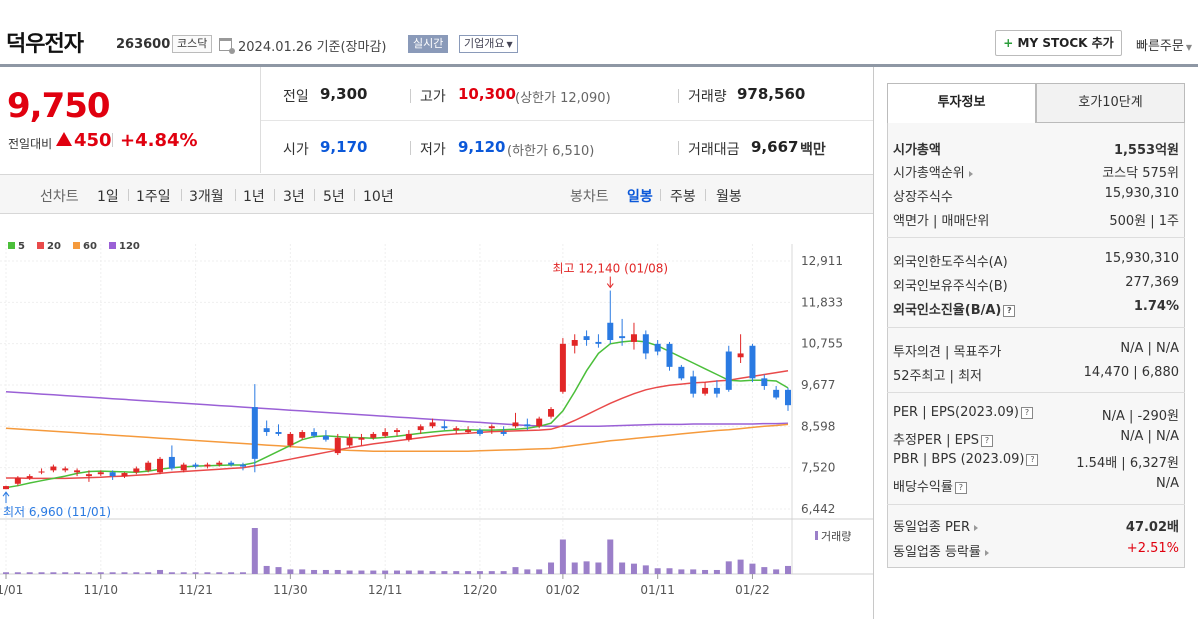 Image resolution: width=1198 pixels, height=619 pixels. What do you see at coordinates (1164, 44) in the screenshot?
I see `quick-order-button: 빠른주문 ▼` at bounding box center [1164, 44].